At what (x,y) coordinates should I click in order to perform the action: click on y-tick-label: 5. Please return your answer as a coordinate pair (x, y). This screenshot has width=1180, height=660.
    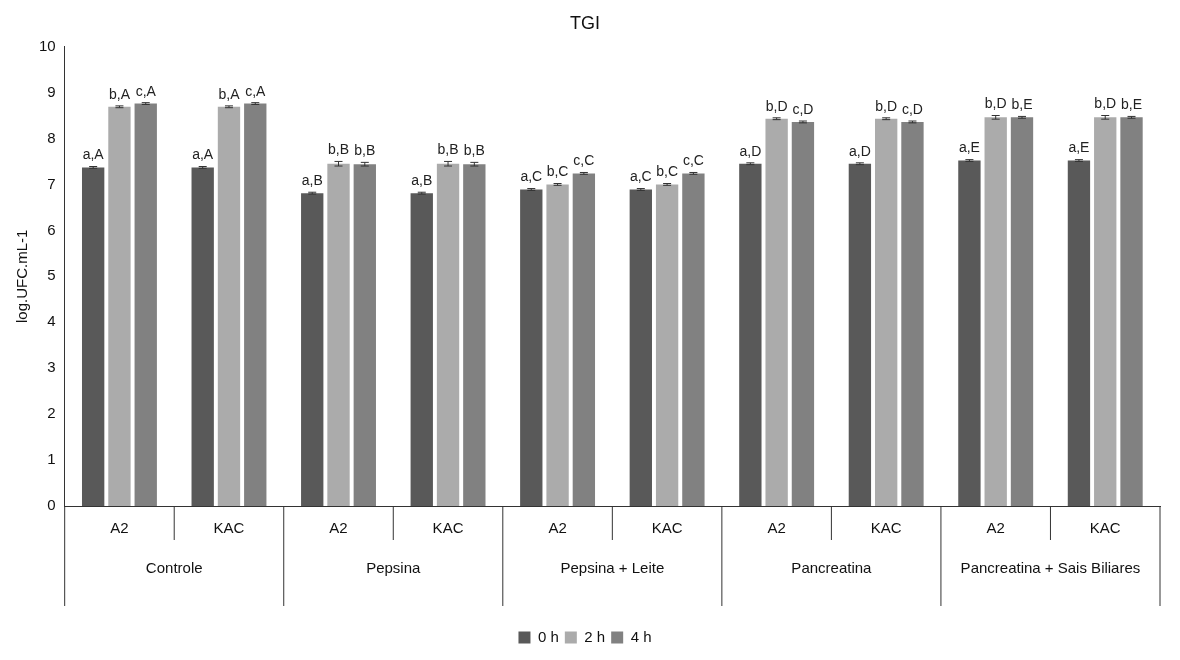
    Looking at the image, I should click on (51, 275).